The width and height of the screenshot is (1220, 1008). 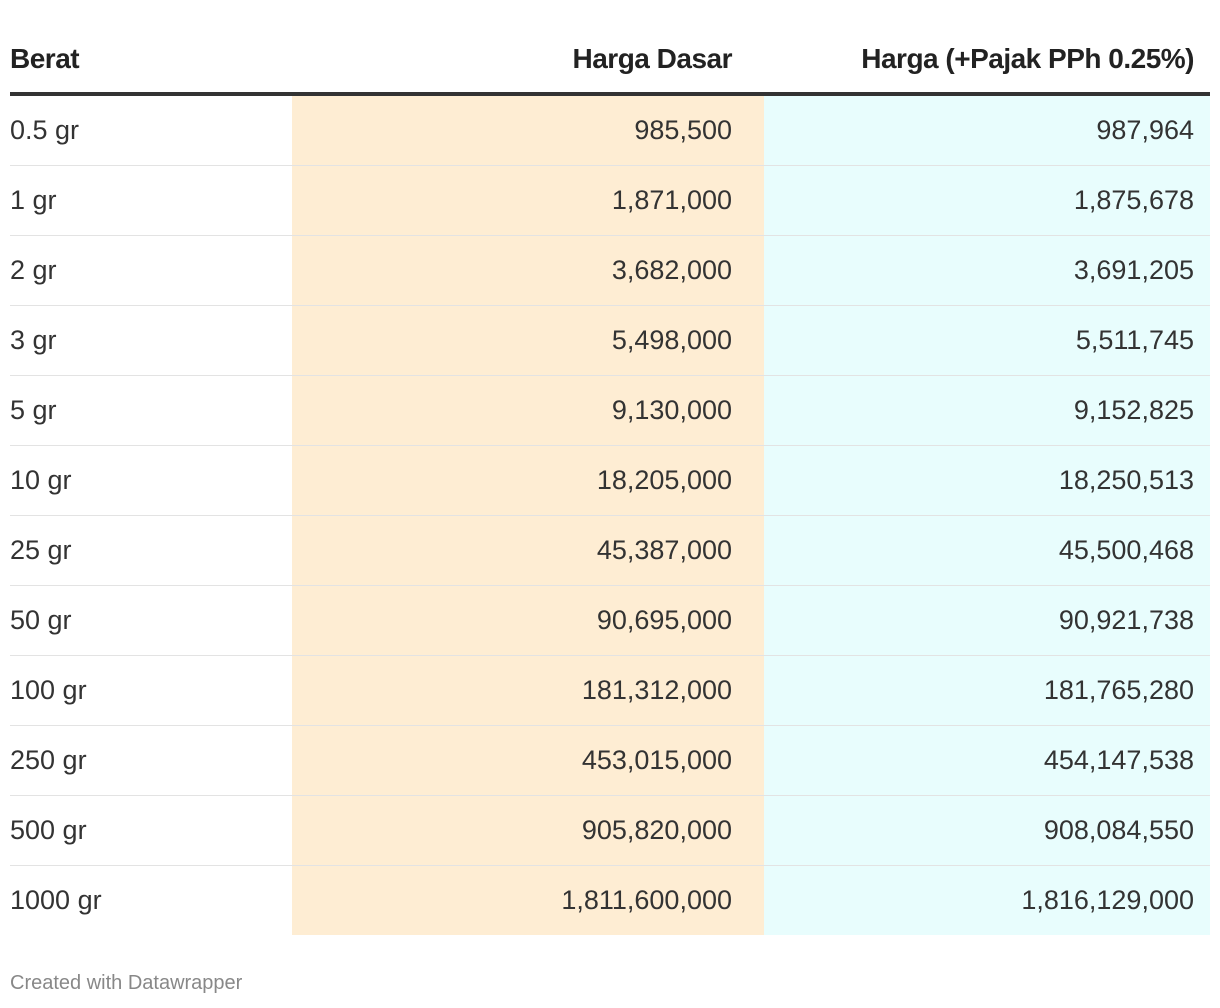 I want to click on column-header: Harga Dasar, so click(x=528, y=61).